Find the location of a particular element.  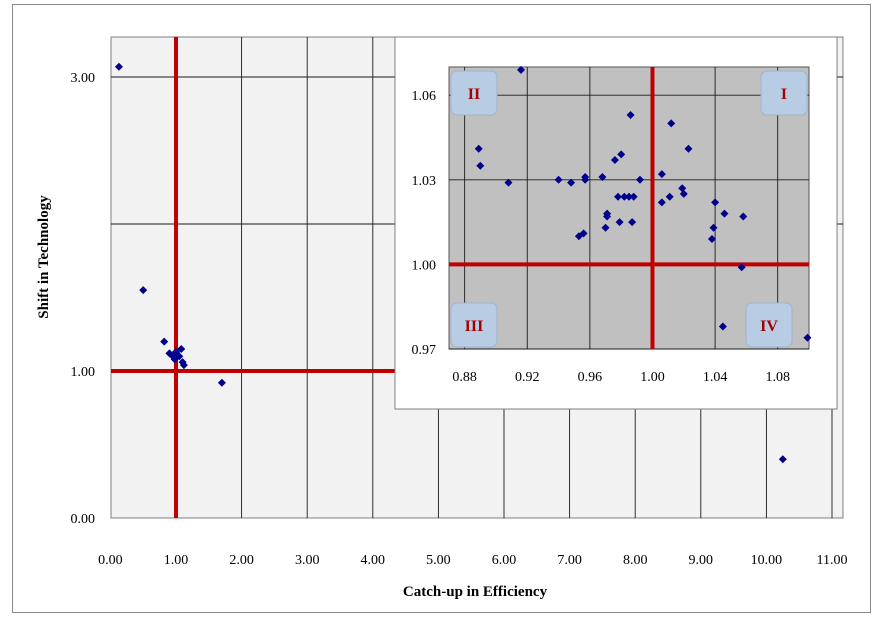

main-x-tick-label: 2.00 is located at coordinates (241, 560).